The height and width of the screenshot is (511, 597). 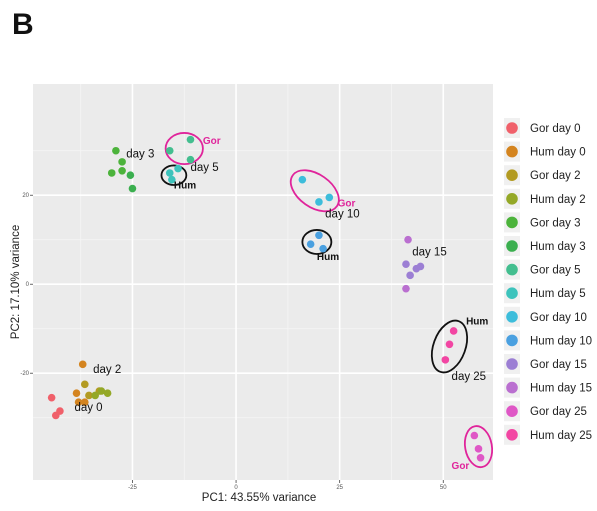 I want to click on legend-label: Gor day 3, so click(x=555, y=223).